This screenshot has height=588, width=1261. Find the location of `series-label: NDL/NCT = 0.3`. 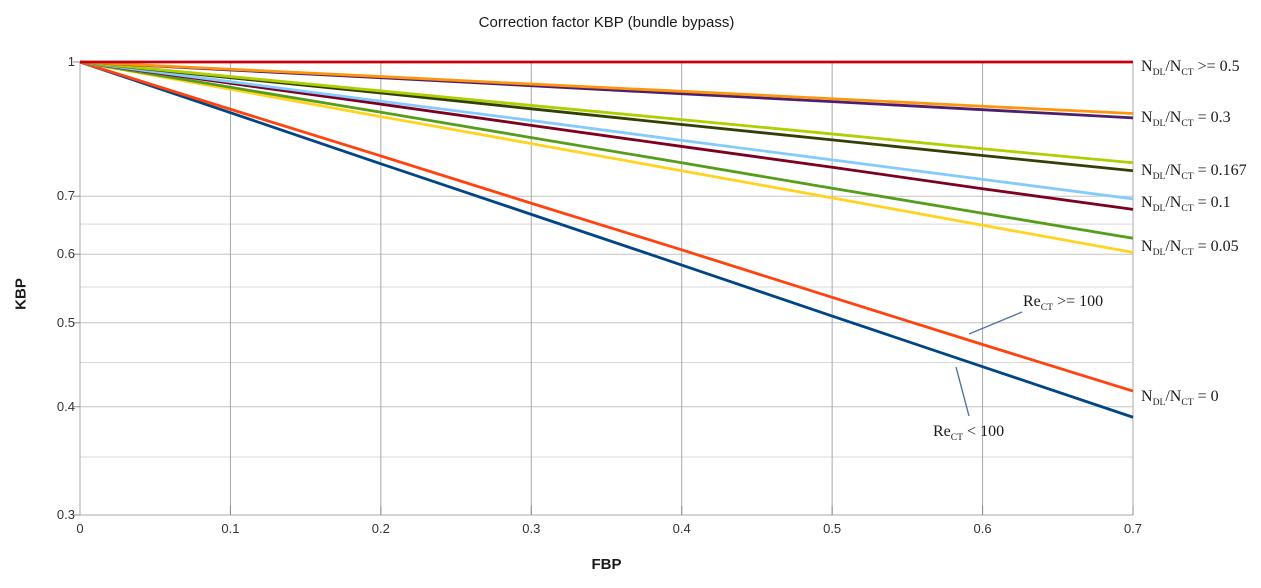

series-label: NDL/NCT = 0.3 is located at coordinates (1186, 119).